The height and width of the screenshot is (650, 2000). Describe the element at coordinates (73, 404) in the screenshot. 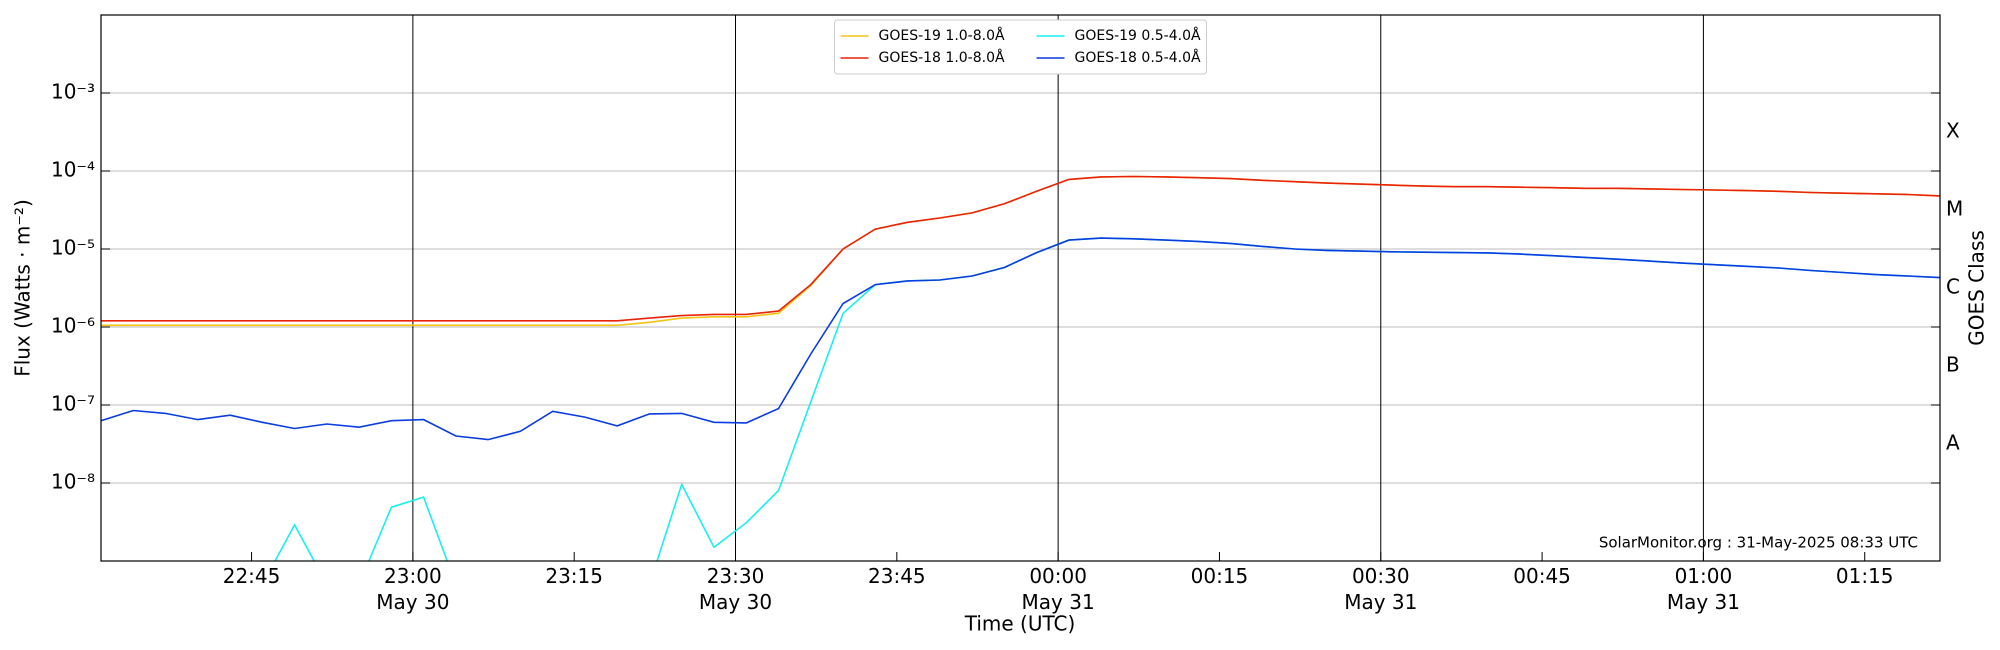

I see `y-tick-label: 10⁻⁷` at that location.